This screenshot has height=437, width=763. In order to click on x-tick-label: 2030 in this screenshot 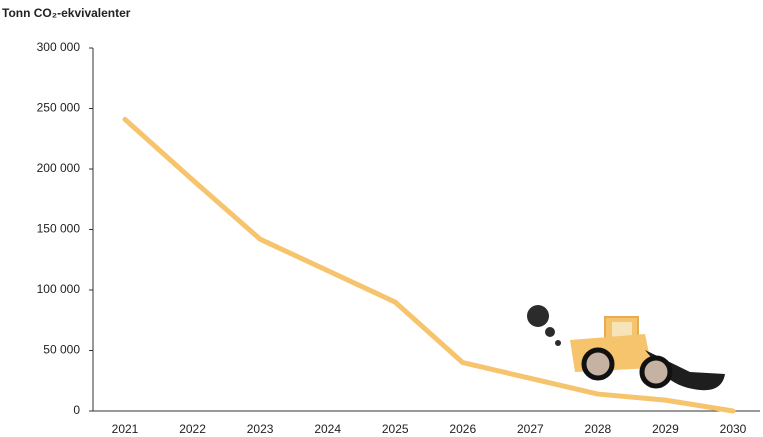, I will do `click(733, 429)`.